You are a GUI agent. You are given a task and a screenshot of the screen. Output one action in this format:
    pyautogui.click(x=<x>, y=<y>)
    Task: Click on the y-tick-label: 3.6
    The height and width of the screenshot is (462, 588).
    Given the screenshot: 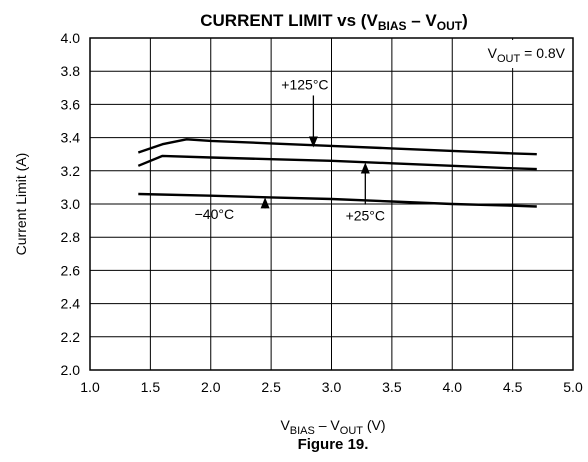 What is the action you would take?
    pyautogui.click(x=71, y=104)
    